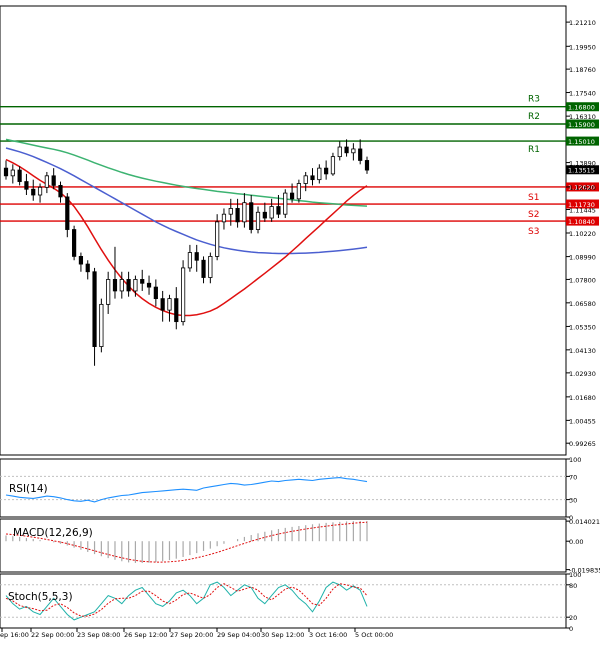  What do you see at coordinates (584, 571) in the screenshot?
I see `macd-tick-label: -0.019835` at bounding box center [584, 571].